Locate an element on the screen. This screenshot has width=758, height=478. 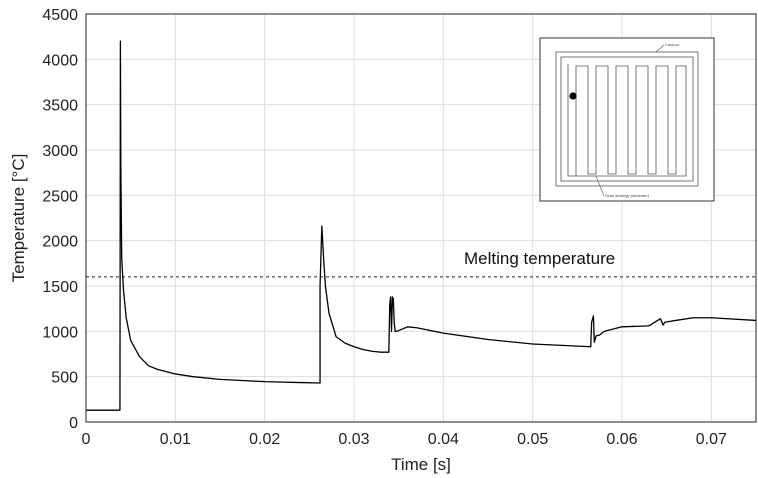
y-tick-label: 3000 is located at coordinates (60, 151).